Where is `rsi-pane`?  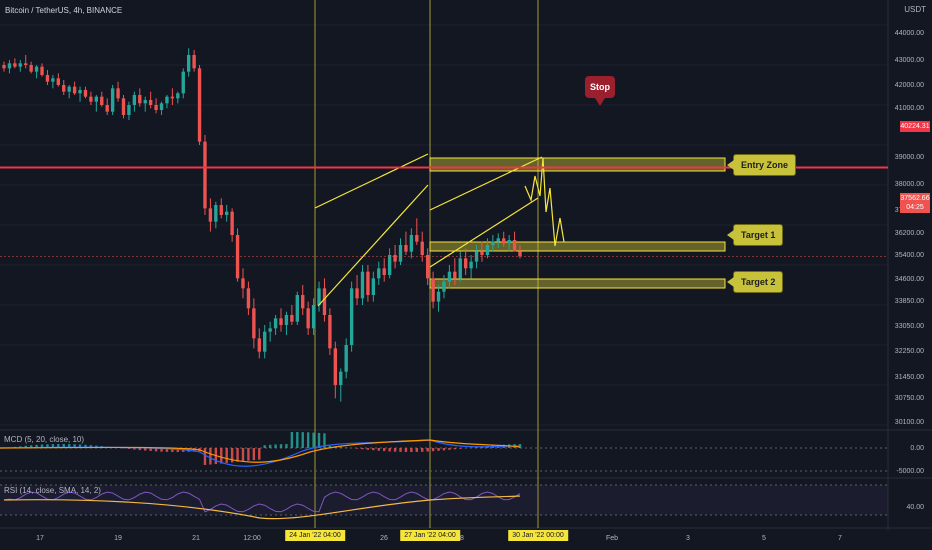
rsi-pane is located at coordinates (444, 502).